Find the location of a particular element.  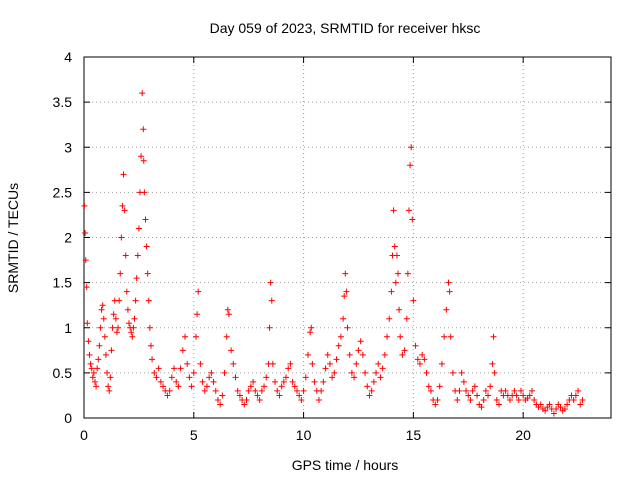

x-axis-label: GPS time / hours is located at coordinates (345, 465).